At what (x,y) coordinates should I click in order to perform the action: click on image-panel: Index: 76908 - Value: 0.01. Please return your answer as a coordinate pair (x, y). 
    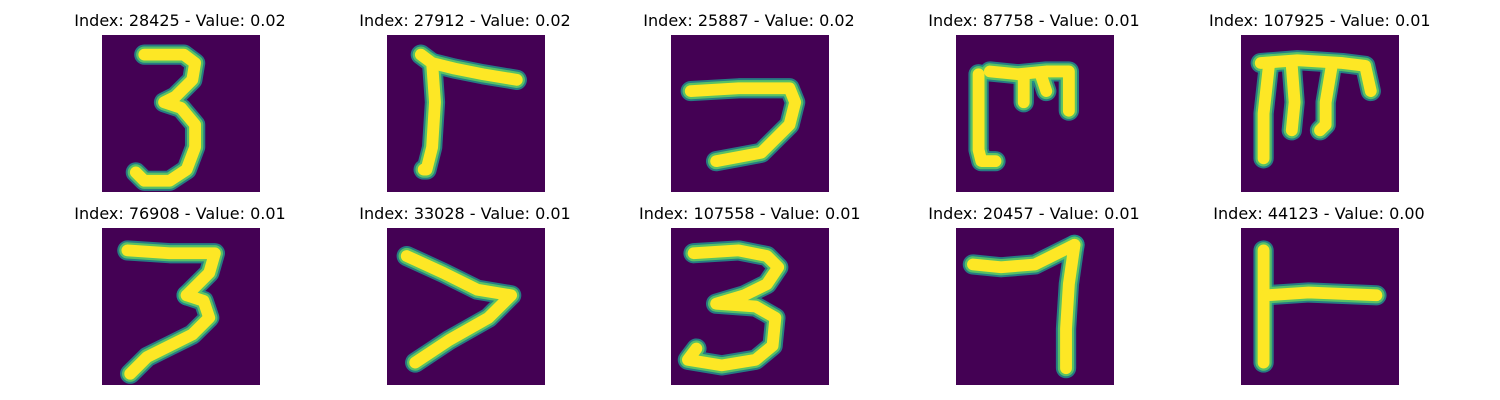
    Looking at the image, I should click on (180, 289).